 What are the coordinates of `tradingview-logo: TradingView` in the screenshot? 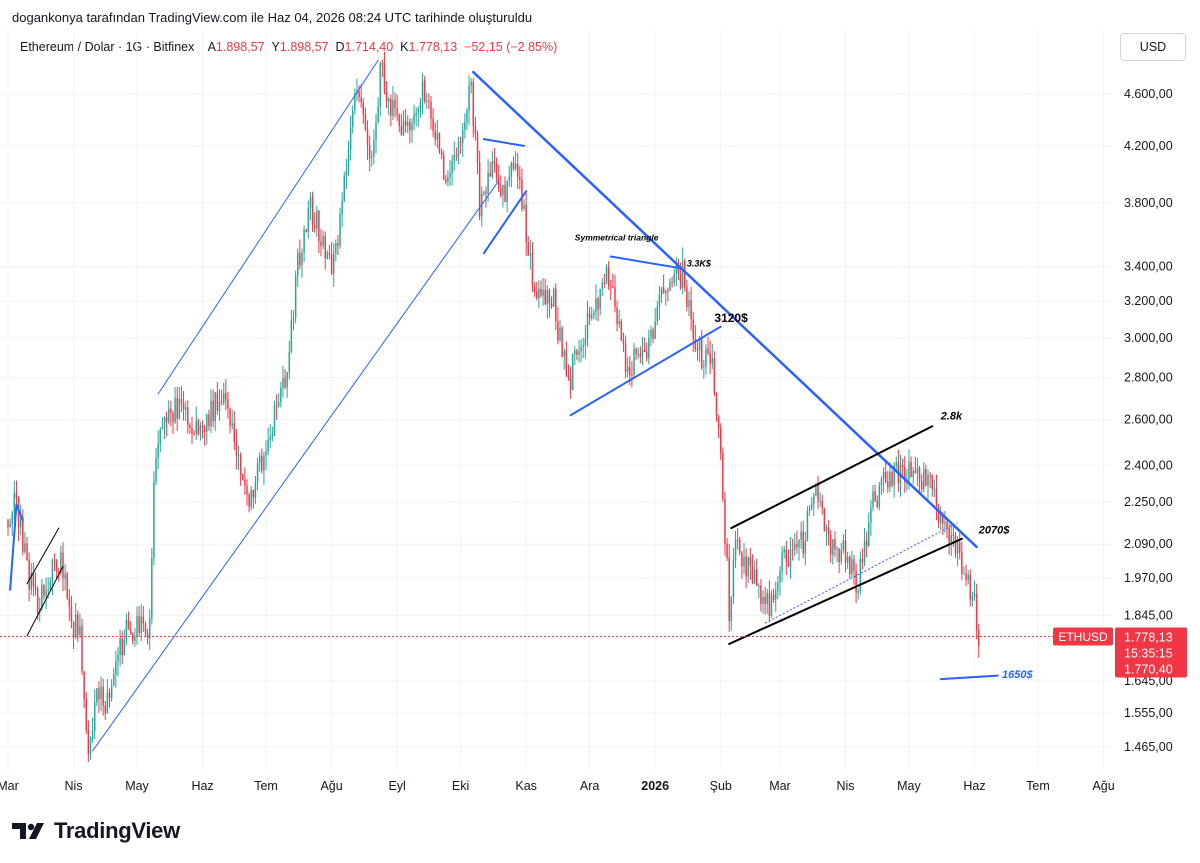 It's located at (96, 831).